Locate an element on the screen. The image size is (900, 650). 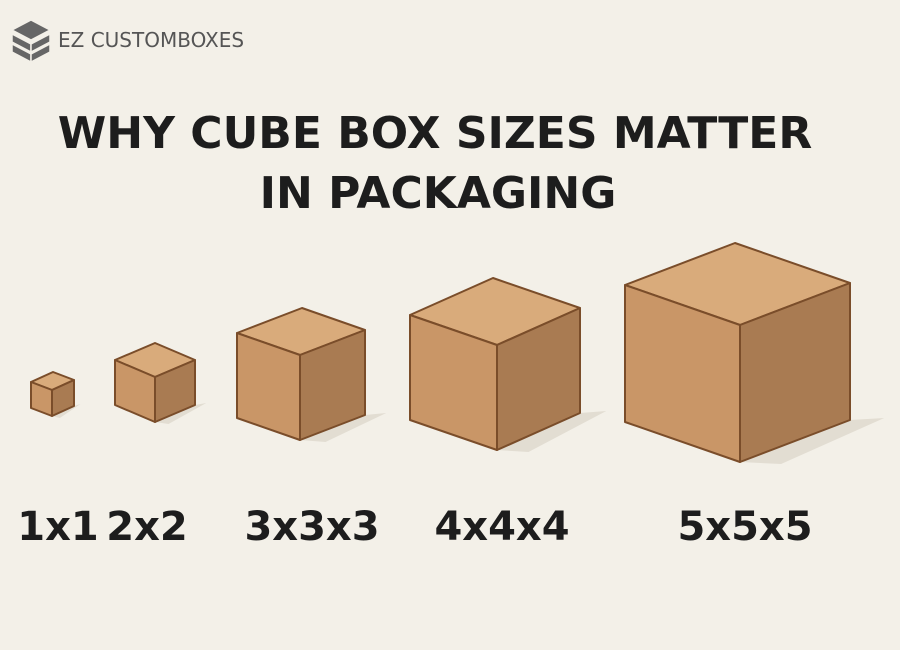
box-label: 5x5x5 is located at coordinates (744, 527).